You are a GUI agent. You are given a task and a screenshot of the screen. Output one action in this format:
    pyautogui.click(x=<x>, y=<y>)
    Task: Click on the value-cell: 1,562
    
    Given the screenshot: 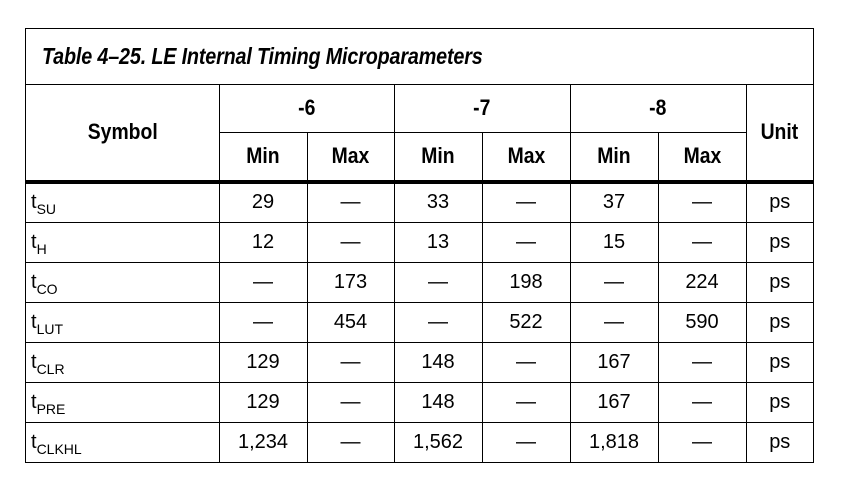 What is the action you would take?
    pyautogui.click(x=437, y=442)
    